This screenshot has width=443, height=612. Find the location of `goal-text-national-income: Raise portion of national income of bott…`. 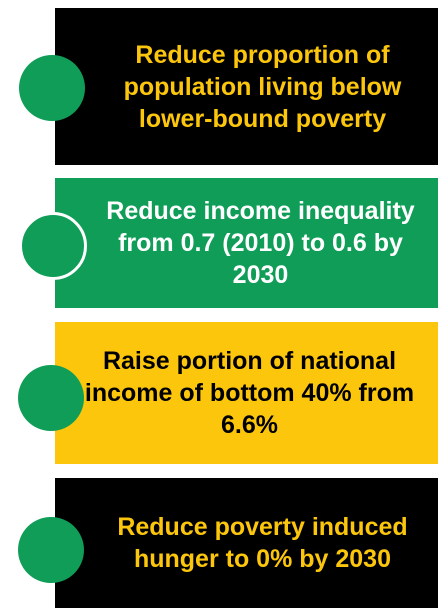

goal-text-national-income: Raise portion of national income of bott… is located at coordinates (249, 393).